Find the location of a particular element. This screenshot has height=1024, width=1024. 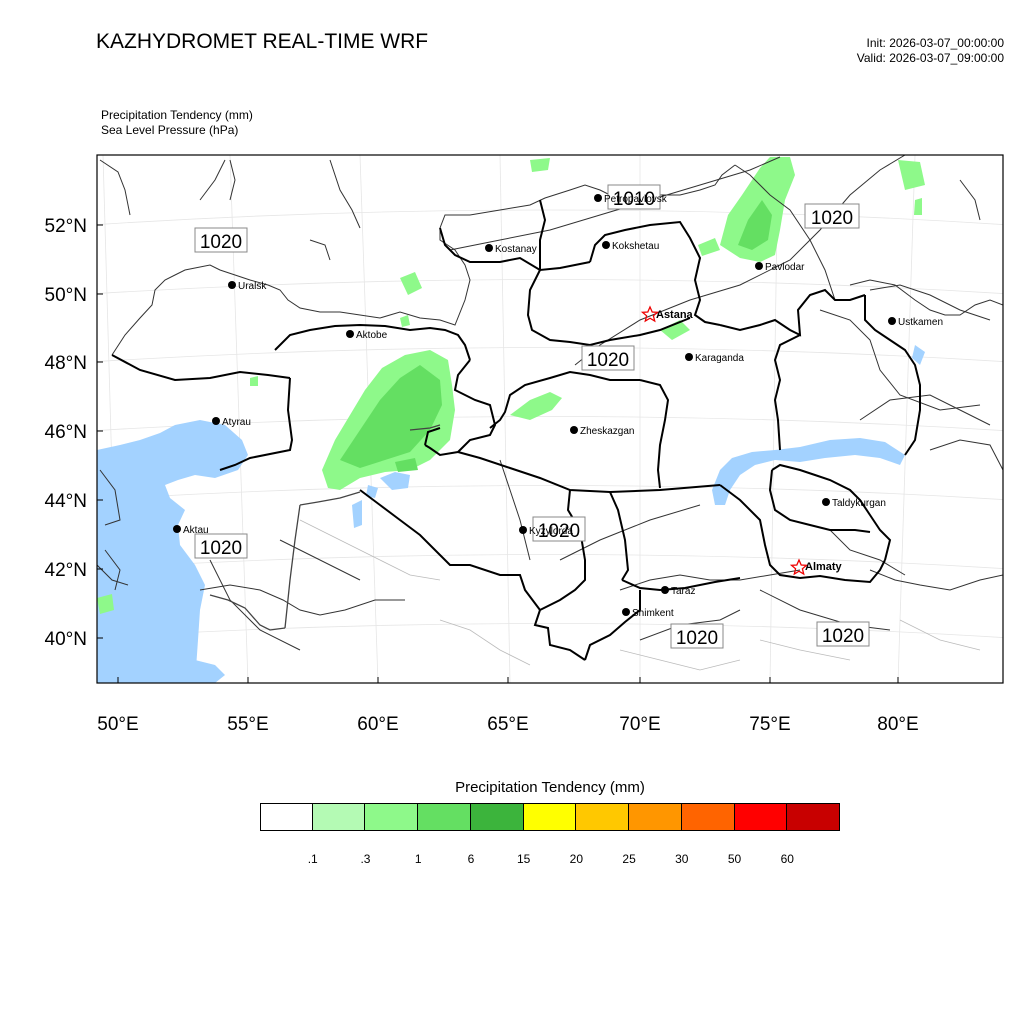

isobar-label: 1010 is located at coordinates (634, 197).